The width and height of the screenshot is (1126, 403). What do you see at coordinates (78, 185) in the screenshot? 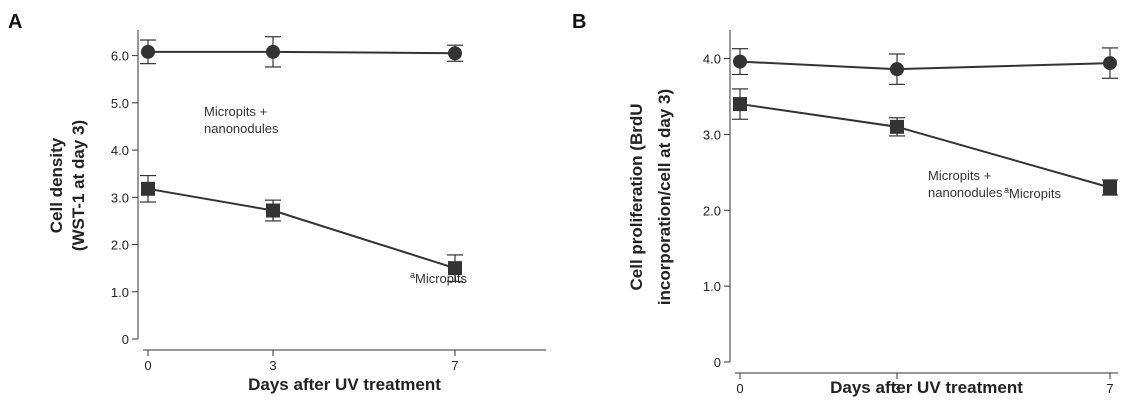
I see `y-axis-title-line-2: (WST-1 at day 3)` at bounding box center [78, 185].